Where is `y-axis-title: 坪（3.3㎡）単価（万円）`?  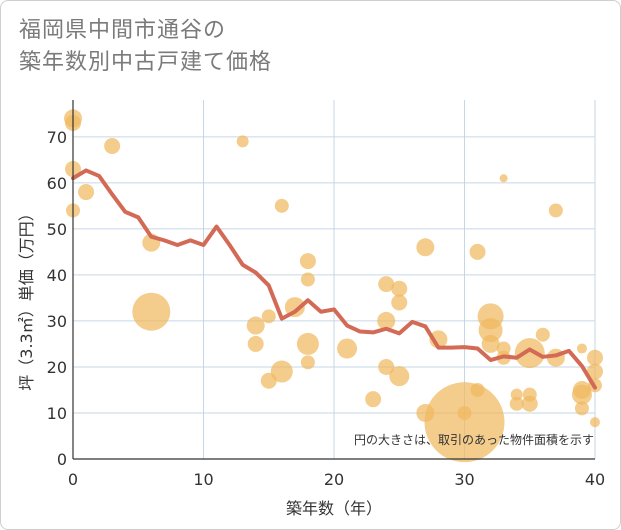
y-axis-title: 坪（3.3㎡）単価（万円） is located at coordinates (26, 297).